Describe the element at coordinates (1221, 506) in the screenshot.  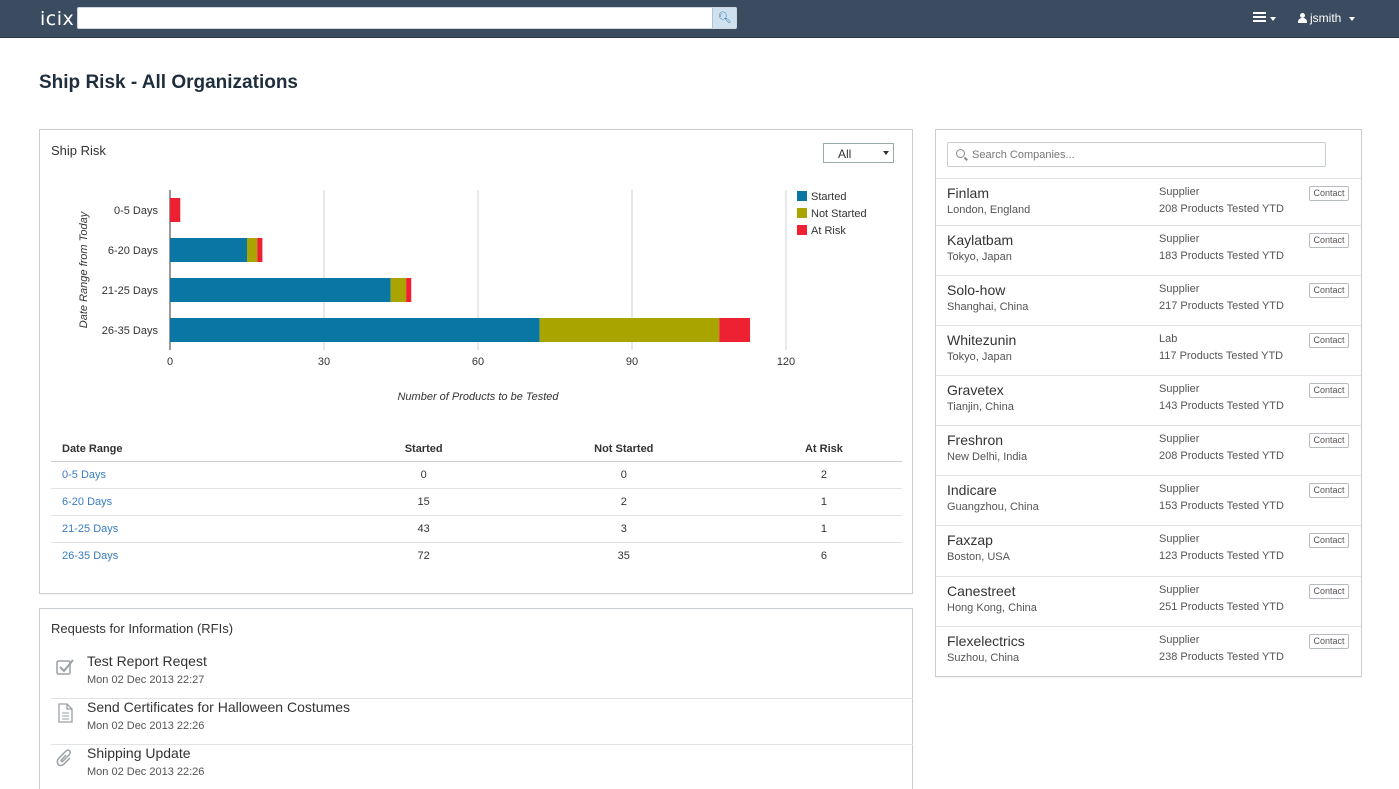
I see `company-tested-count: 153 Products Tested YTD` at that location.